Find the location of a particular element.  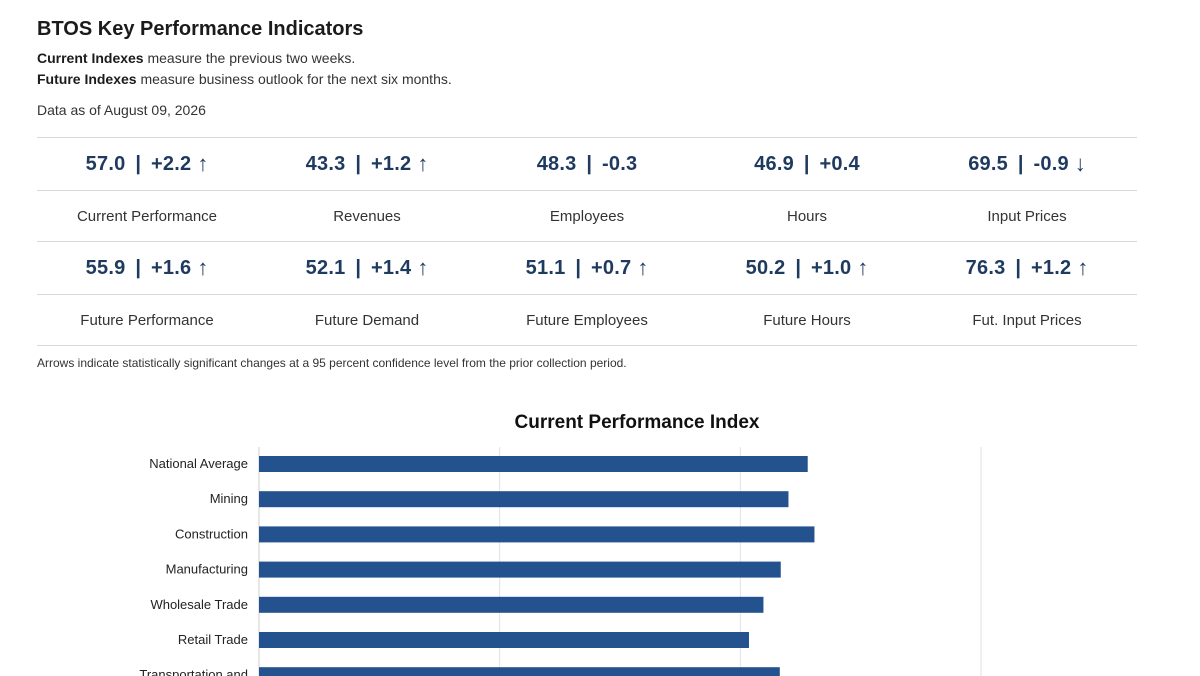

kpi-label: Hours is located at coordinates (806, 216).